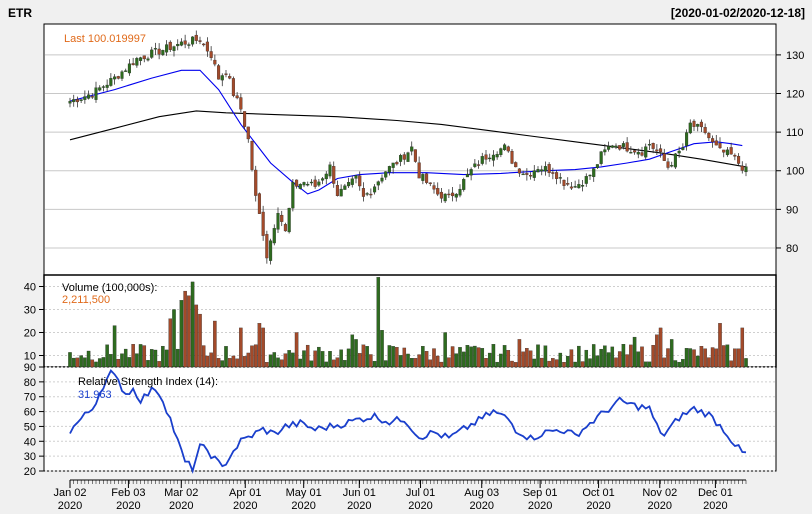 The width and height of the screenshot is (812, 514). What do you see at coordinates (795, 133) in the screenshot?
I see `tick-label: 110` at bounding box center [795, 133].